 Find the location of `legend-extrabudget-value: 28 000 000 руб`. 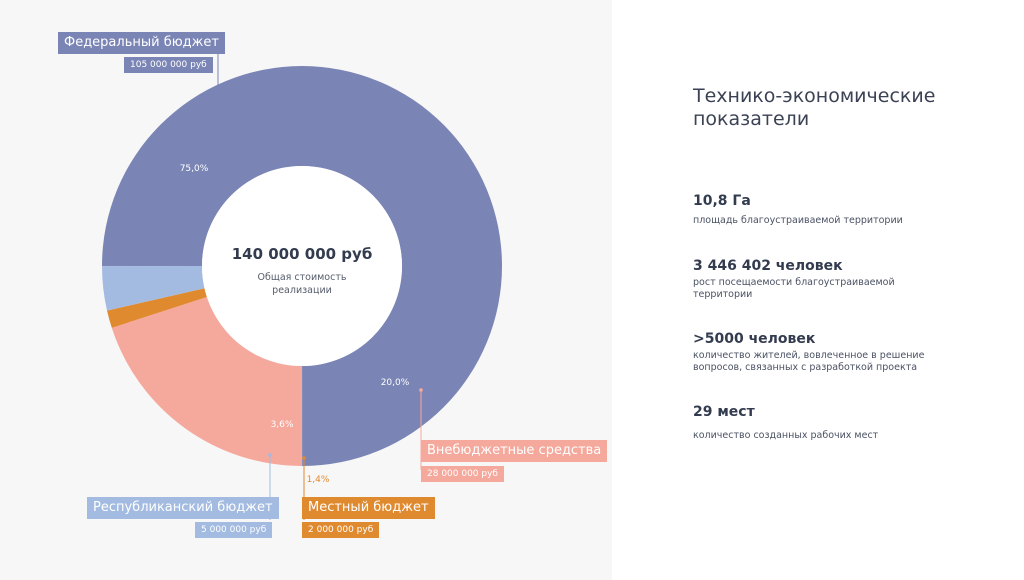

legend-extrabudget-value: 28 000 000 руб is located at coordinates (462, 474).